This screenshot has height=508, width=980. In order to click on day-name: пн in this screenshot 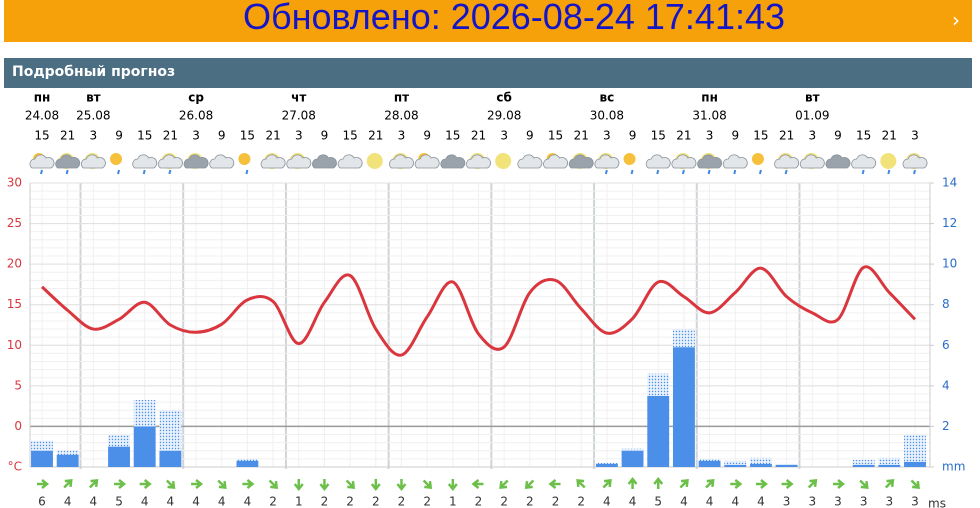, I will do `click(709, 98)`.